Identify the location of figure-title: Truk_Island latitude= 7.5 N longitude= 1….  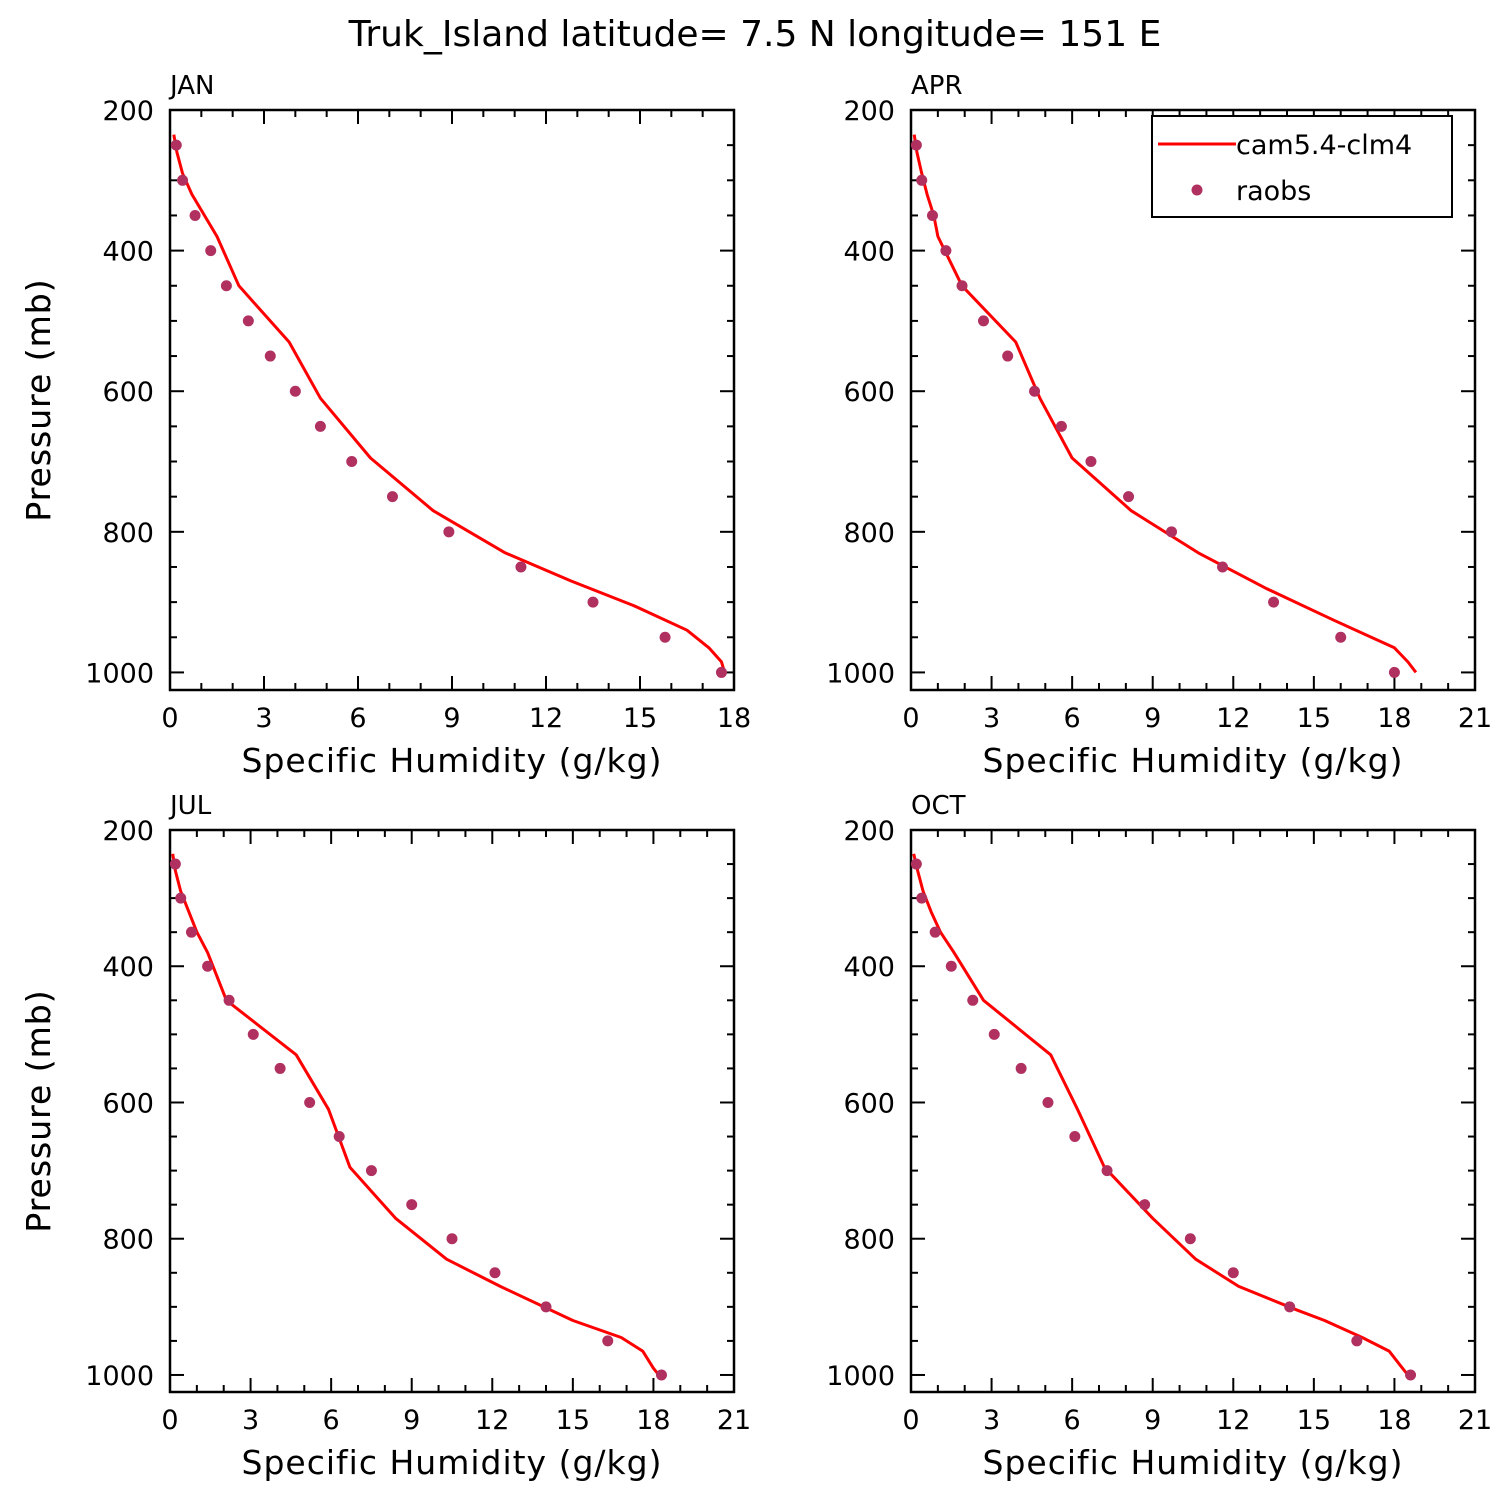
(755, 34).